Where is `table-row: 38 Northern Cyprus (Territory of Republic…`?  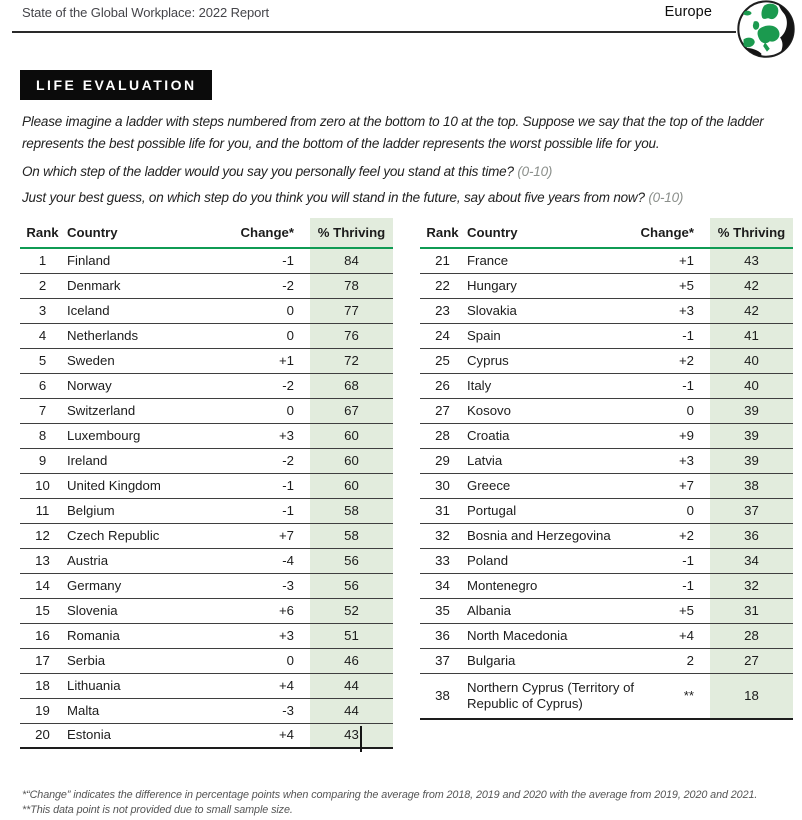 table-row: 38 Northern Cyprus (Territory of Republic… is located at coordinates (606, 696).